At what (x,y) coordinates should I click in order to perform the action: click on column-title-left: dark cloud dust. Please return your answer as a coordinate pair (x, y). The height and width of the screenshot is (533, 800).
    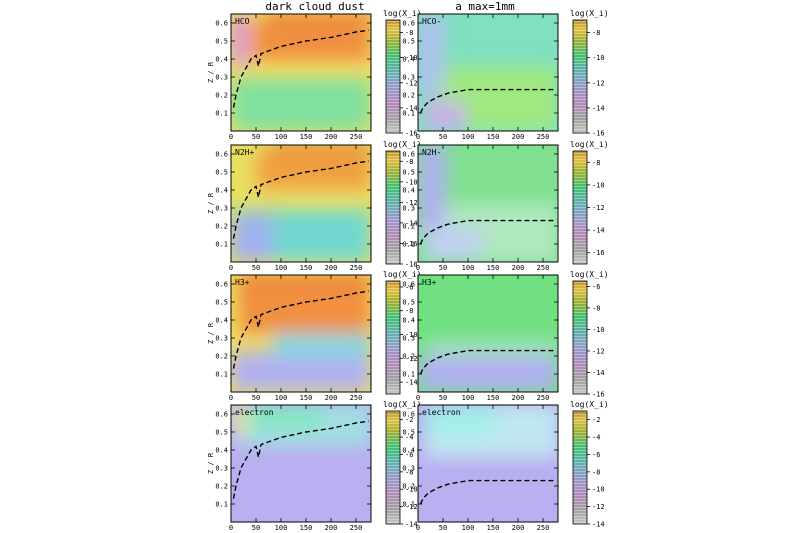
    Looking at the image, I should click on (314, 6).